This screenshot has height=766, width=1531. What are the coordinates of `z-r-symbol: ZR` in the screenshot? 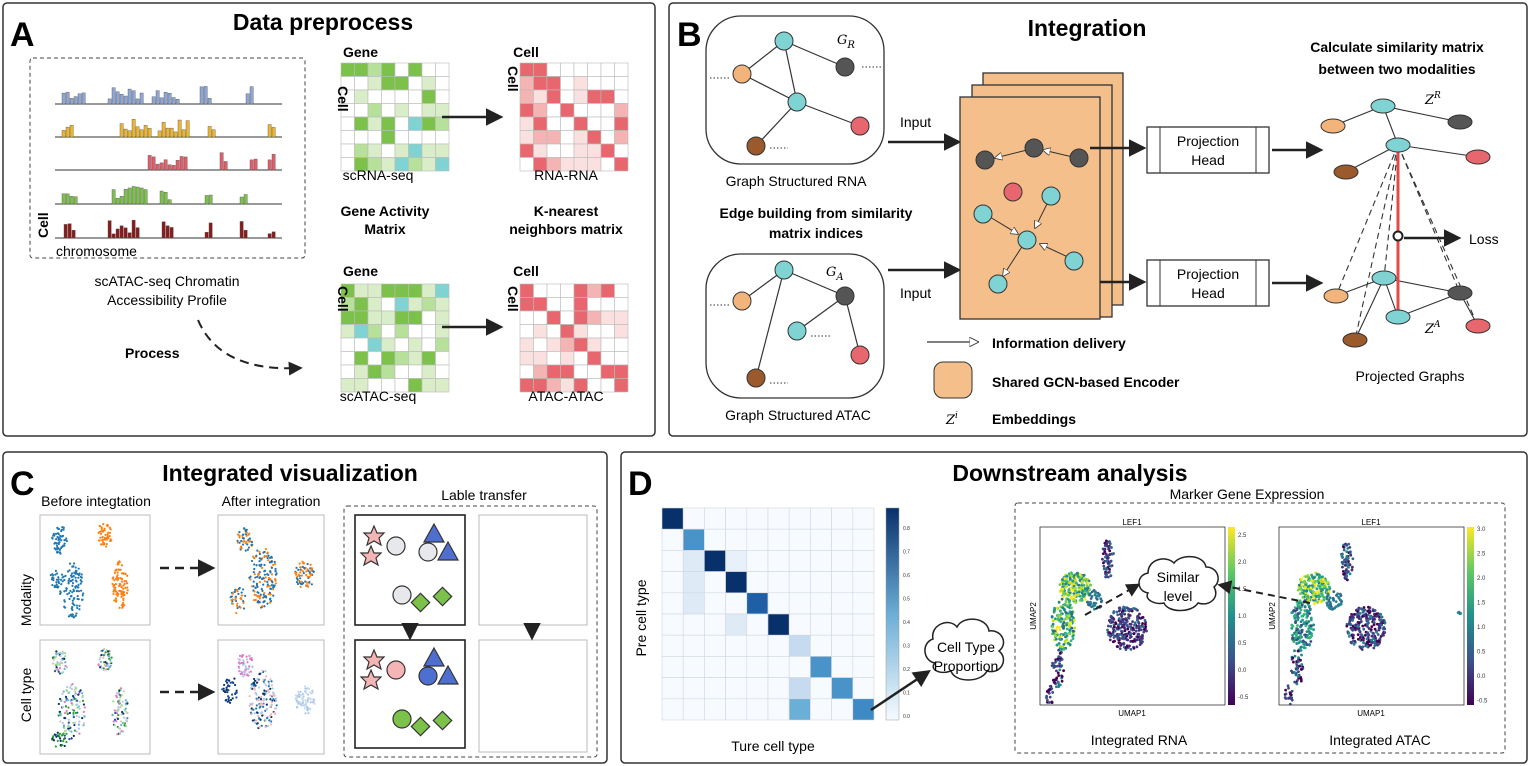 It's located at (1432, 99).